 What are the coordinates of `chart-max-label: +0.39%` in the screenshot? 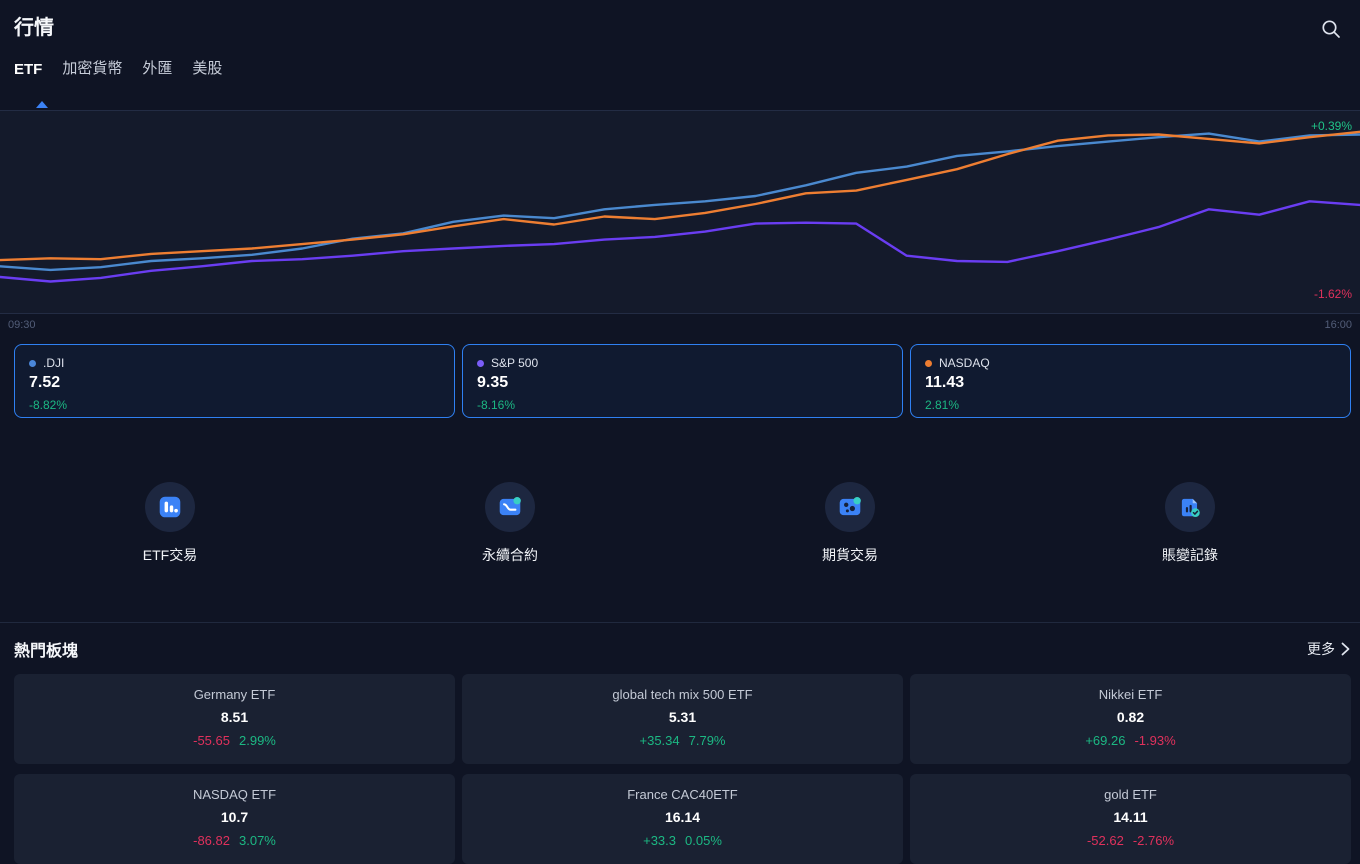 It's located at (1331, 126).